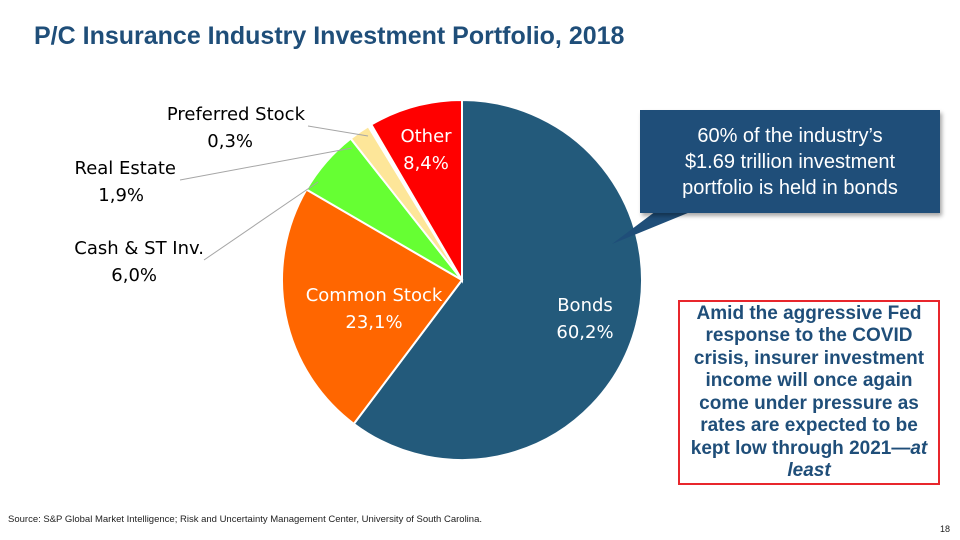  Describe the element at coordinates (945, 529) in the screenshot. I see `page-number: 18` at that location.